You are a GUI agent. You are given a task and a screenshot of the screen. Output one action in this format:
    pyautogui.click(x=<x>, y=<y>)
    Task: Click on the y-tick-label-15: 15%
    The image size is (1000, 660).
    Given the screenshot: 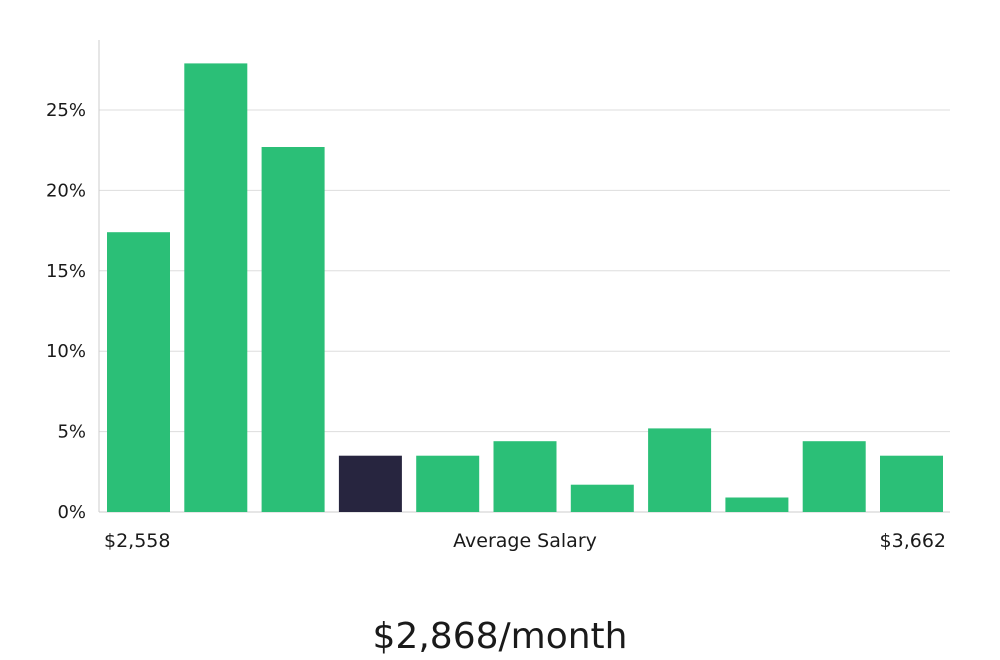 What is the action you would take?
    pyautogui.click(x=66, y=271)
    